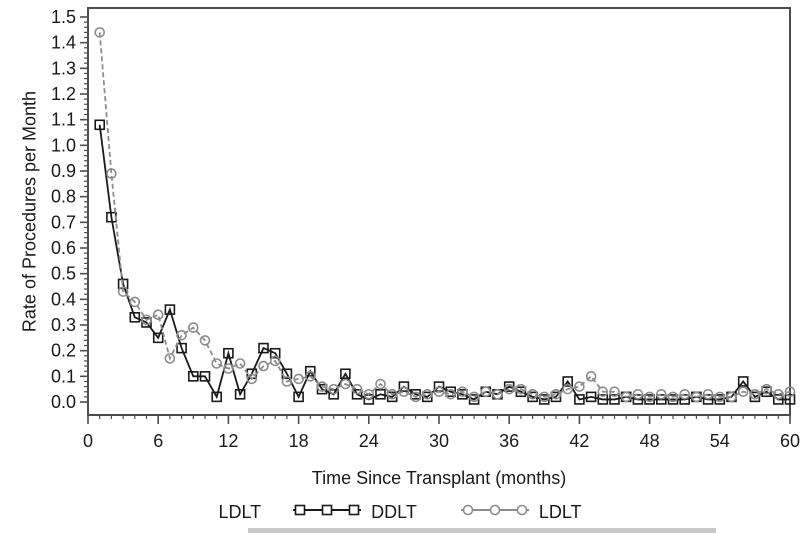  I want to click on ddlt-sample-glyph, so click(327, 510).